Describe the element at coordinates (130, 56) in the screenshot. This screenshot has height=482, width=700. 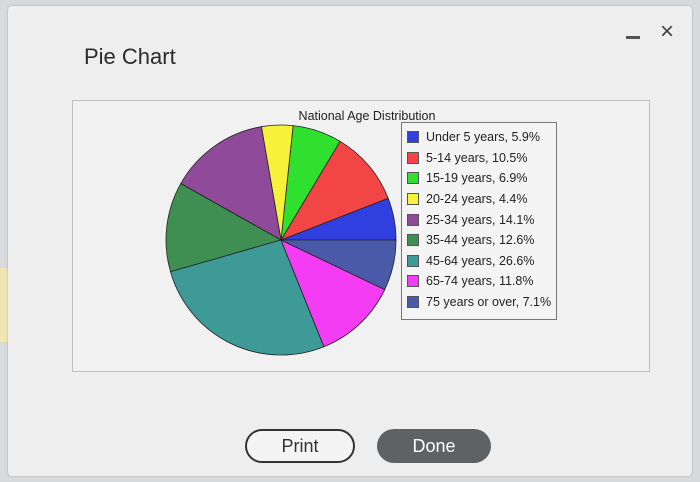
I see `window-title: Pie Chart` at that location.